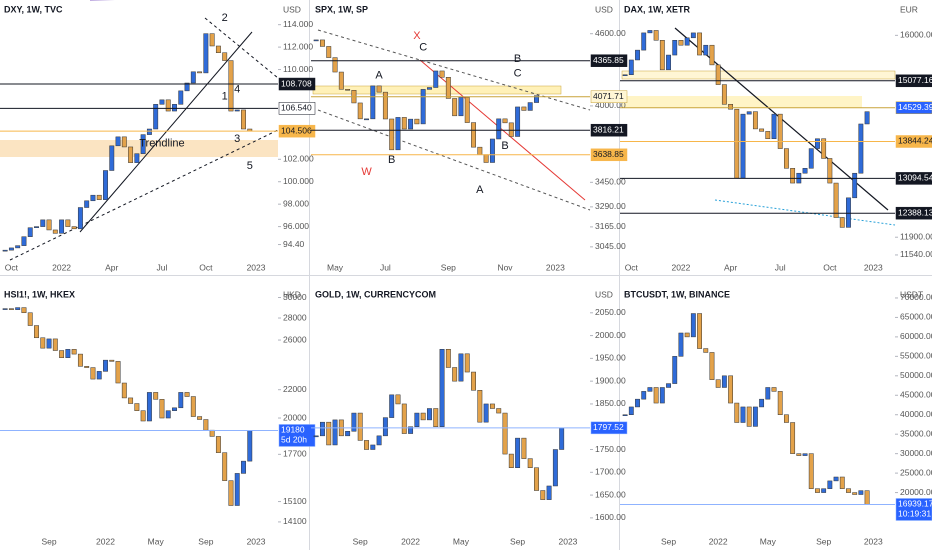  Describe the element at coordinates (916, 492) in the screenshot. I see `y-tick-label: 20000.00` at that location.